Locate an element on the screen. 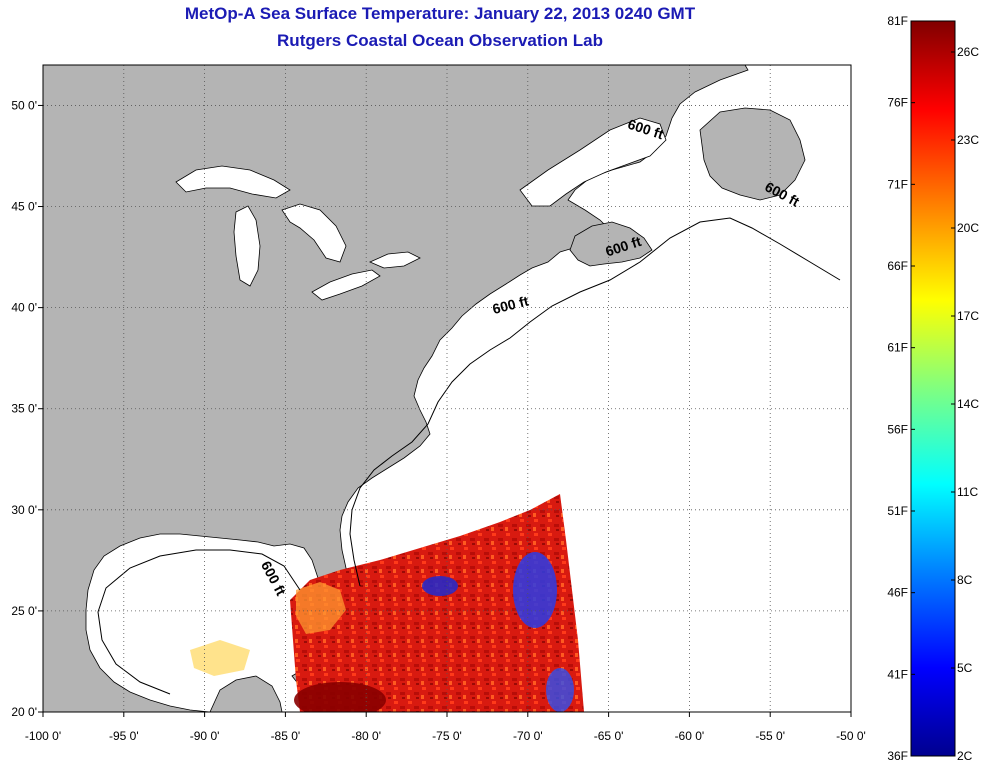 This screenshot has height=770, width=984. lat-tick-label: 50 0' is located at coordinates (24, 105).